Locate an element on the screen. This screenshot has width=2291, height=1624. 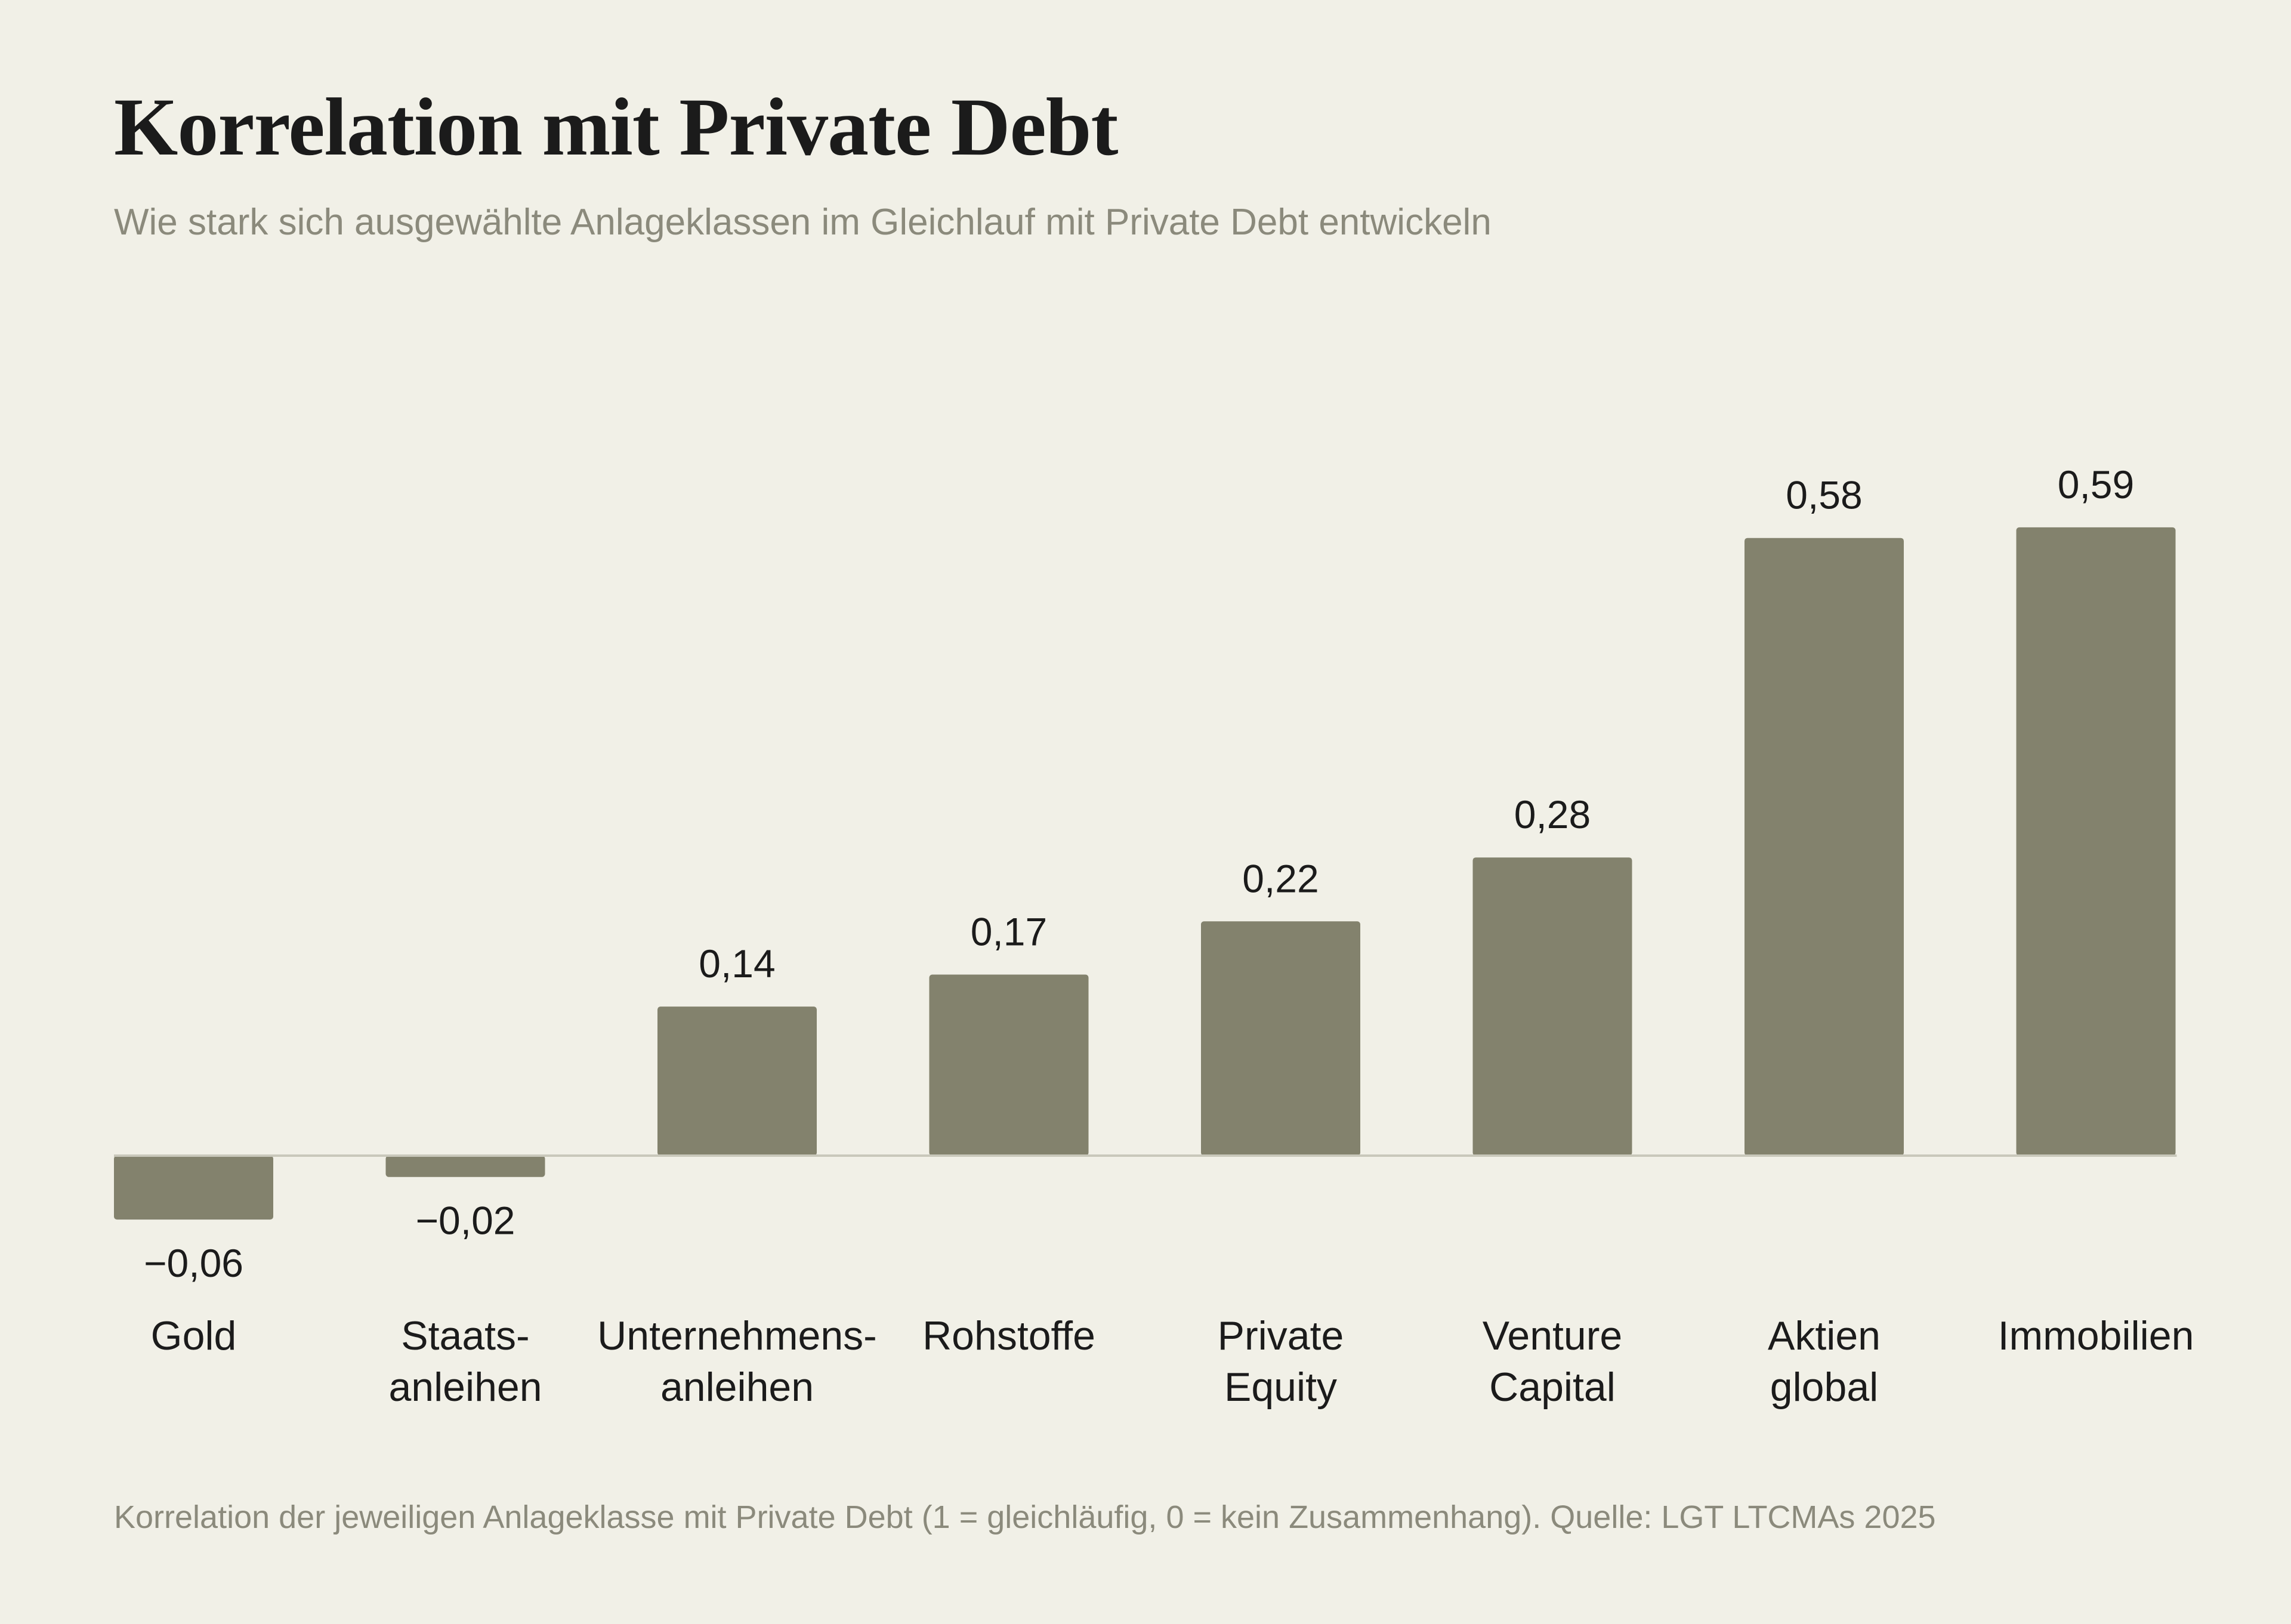
bar-staatsanleihen is located at coordinates (465, 1166).